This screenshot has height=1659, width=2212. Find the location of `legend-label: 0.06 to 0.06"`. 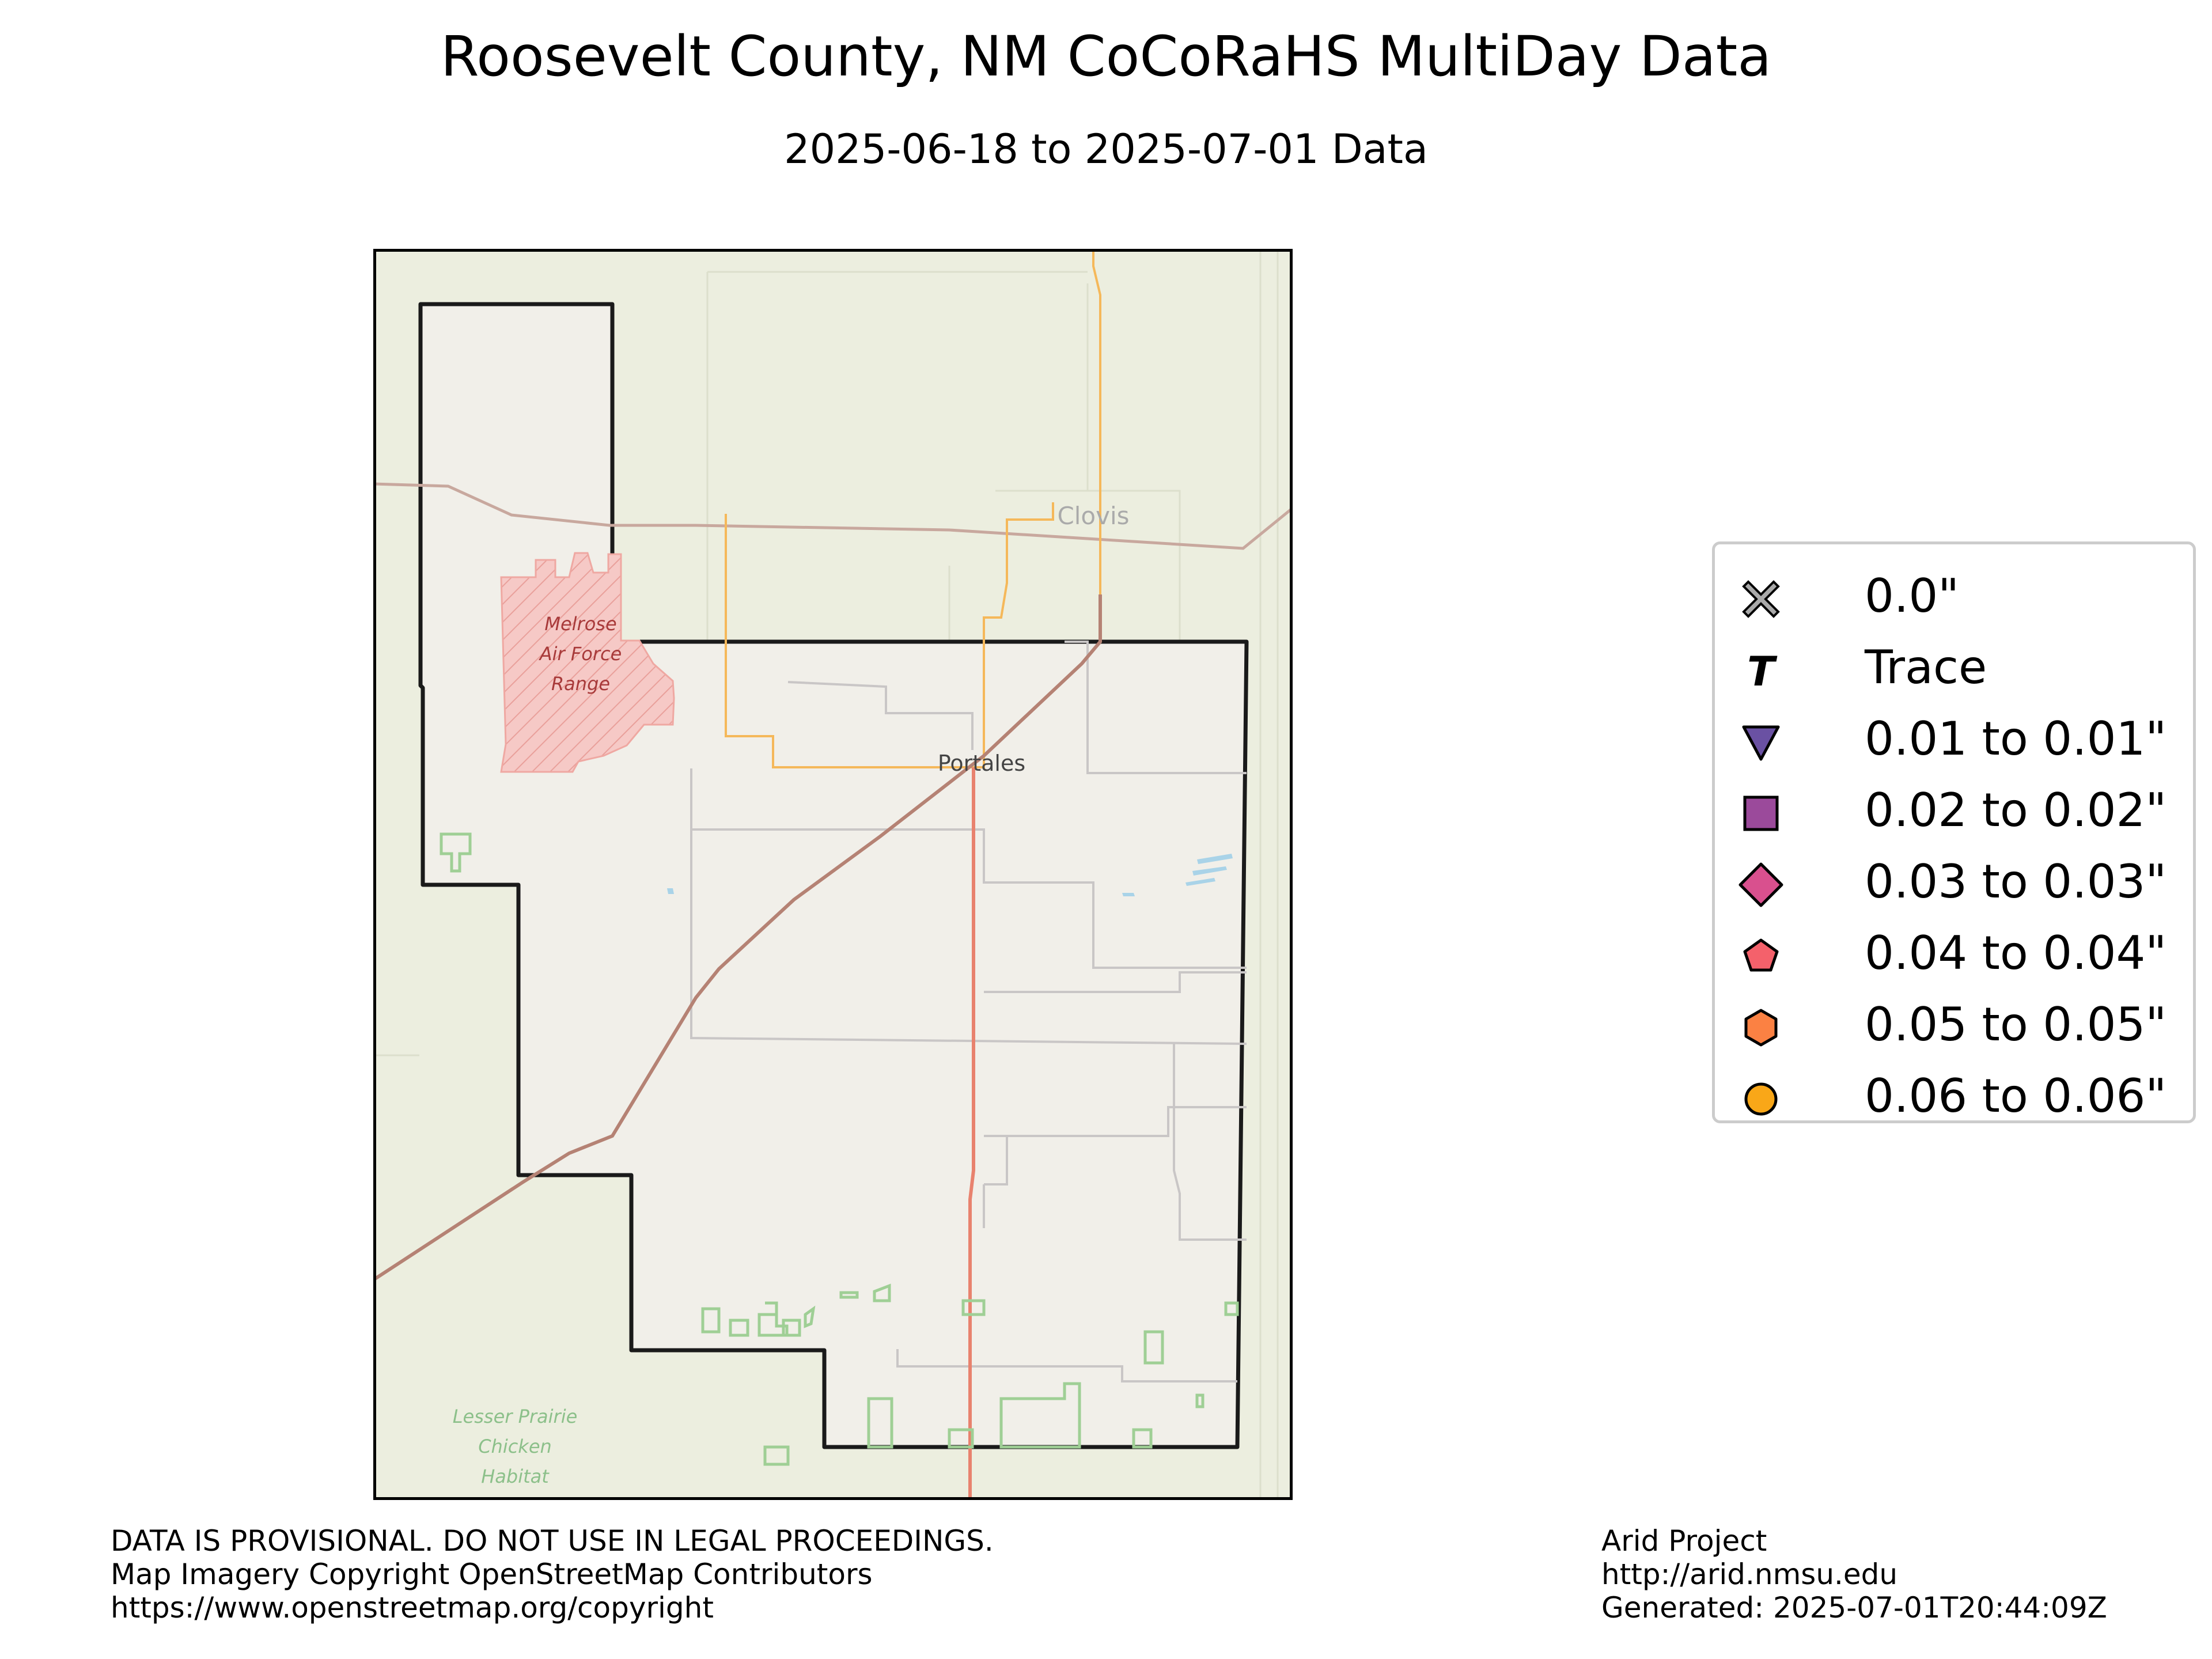

legend-label: 0.06 to 0.06" is located at coordinates (2016, 1096).